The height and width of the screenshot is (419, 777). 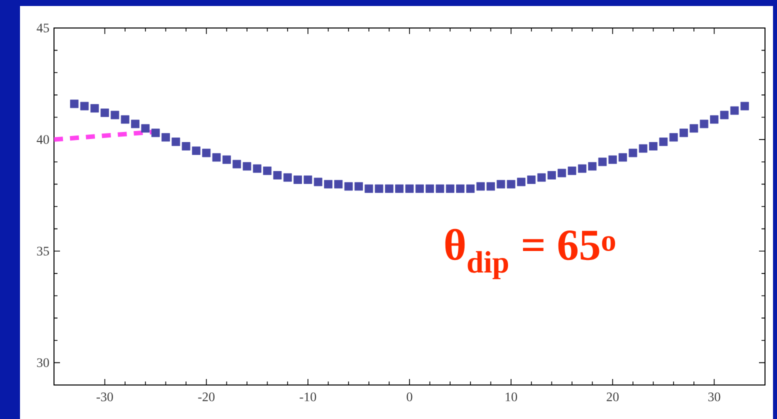 I want to click on x-tick-label: 20, so click(x=612, y=397).